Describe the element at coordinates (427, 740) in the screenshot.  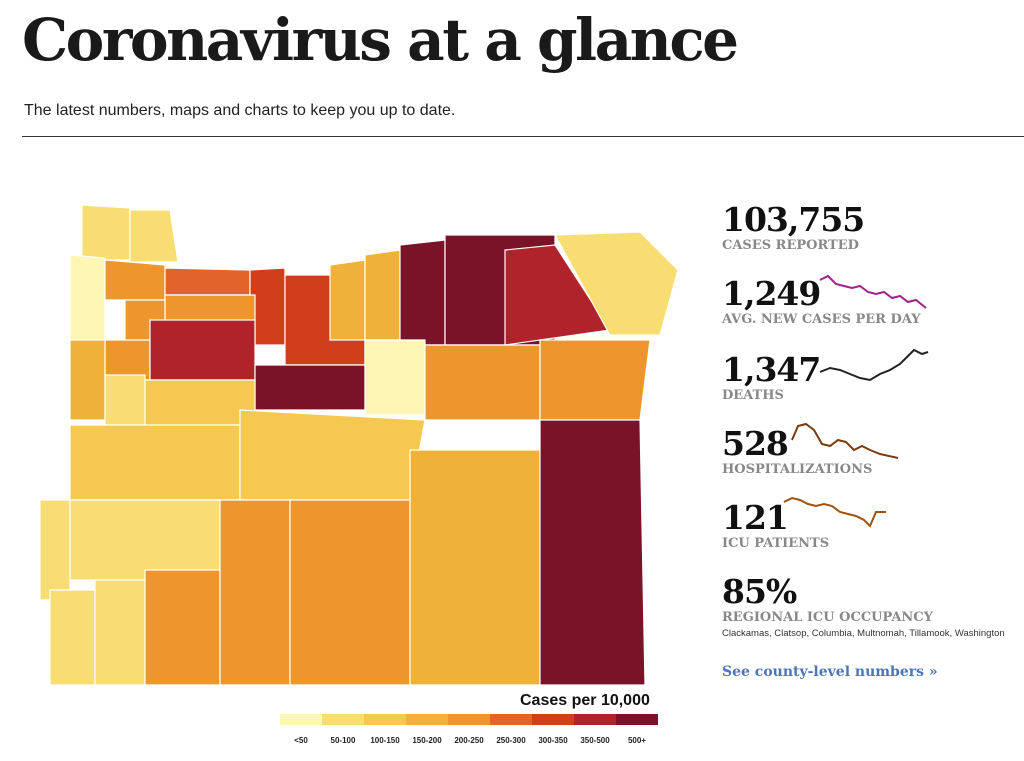
I see `legend-label: 150-200` at that location.